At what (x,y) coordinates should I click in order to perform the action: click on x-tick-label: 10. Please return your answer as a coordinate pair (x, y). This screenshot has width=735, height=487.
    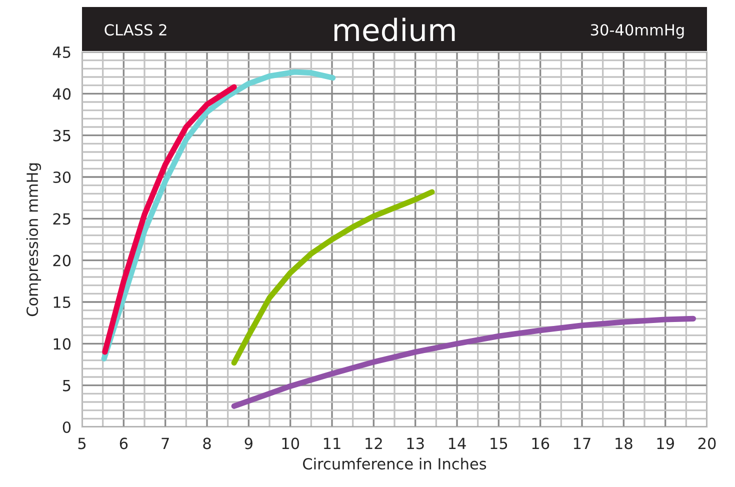
    Looking at the image, I should click on (291, 444).